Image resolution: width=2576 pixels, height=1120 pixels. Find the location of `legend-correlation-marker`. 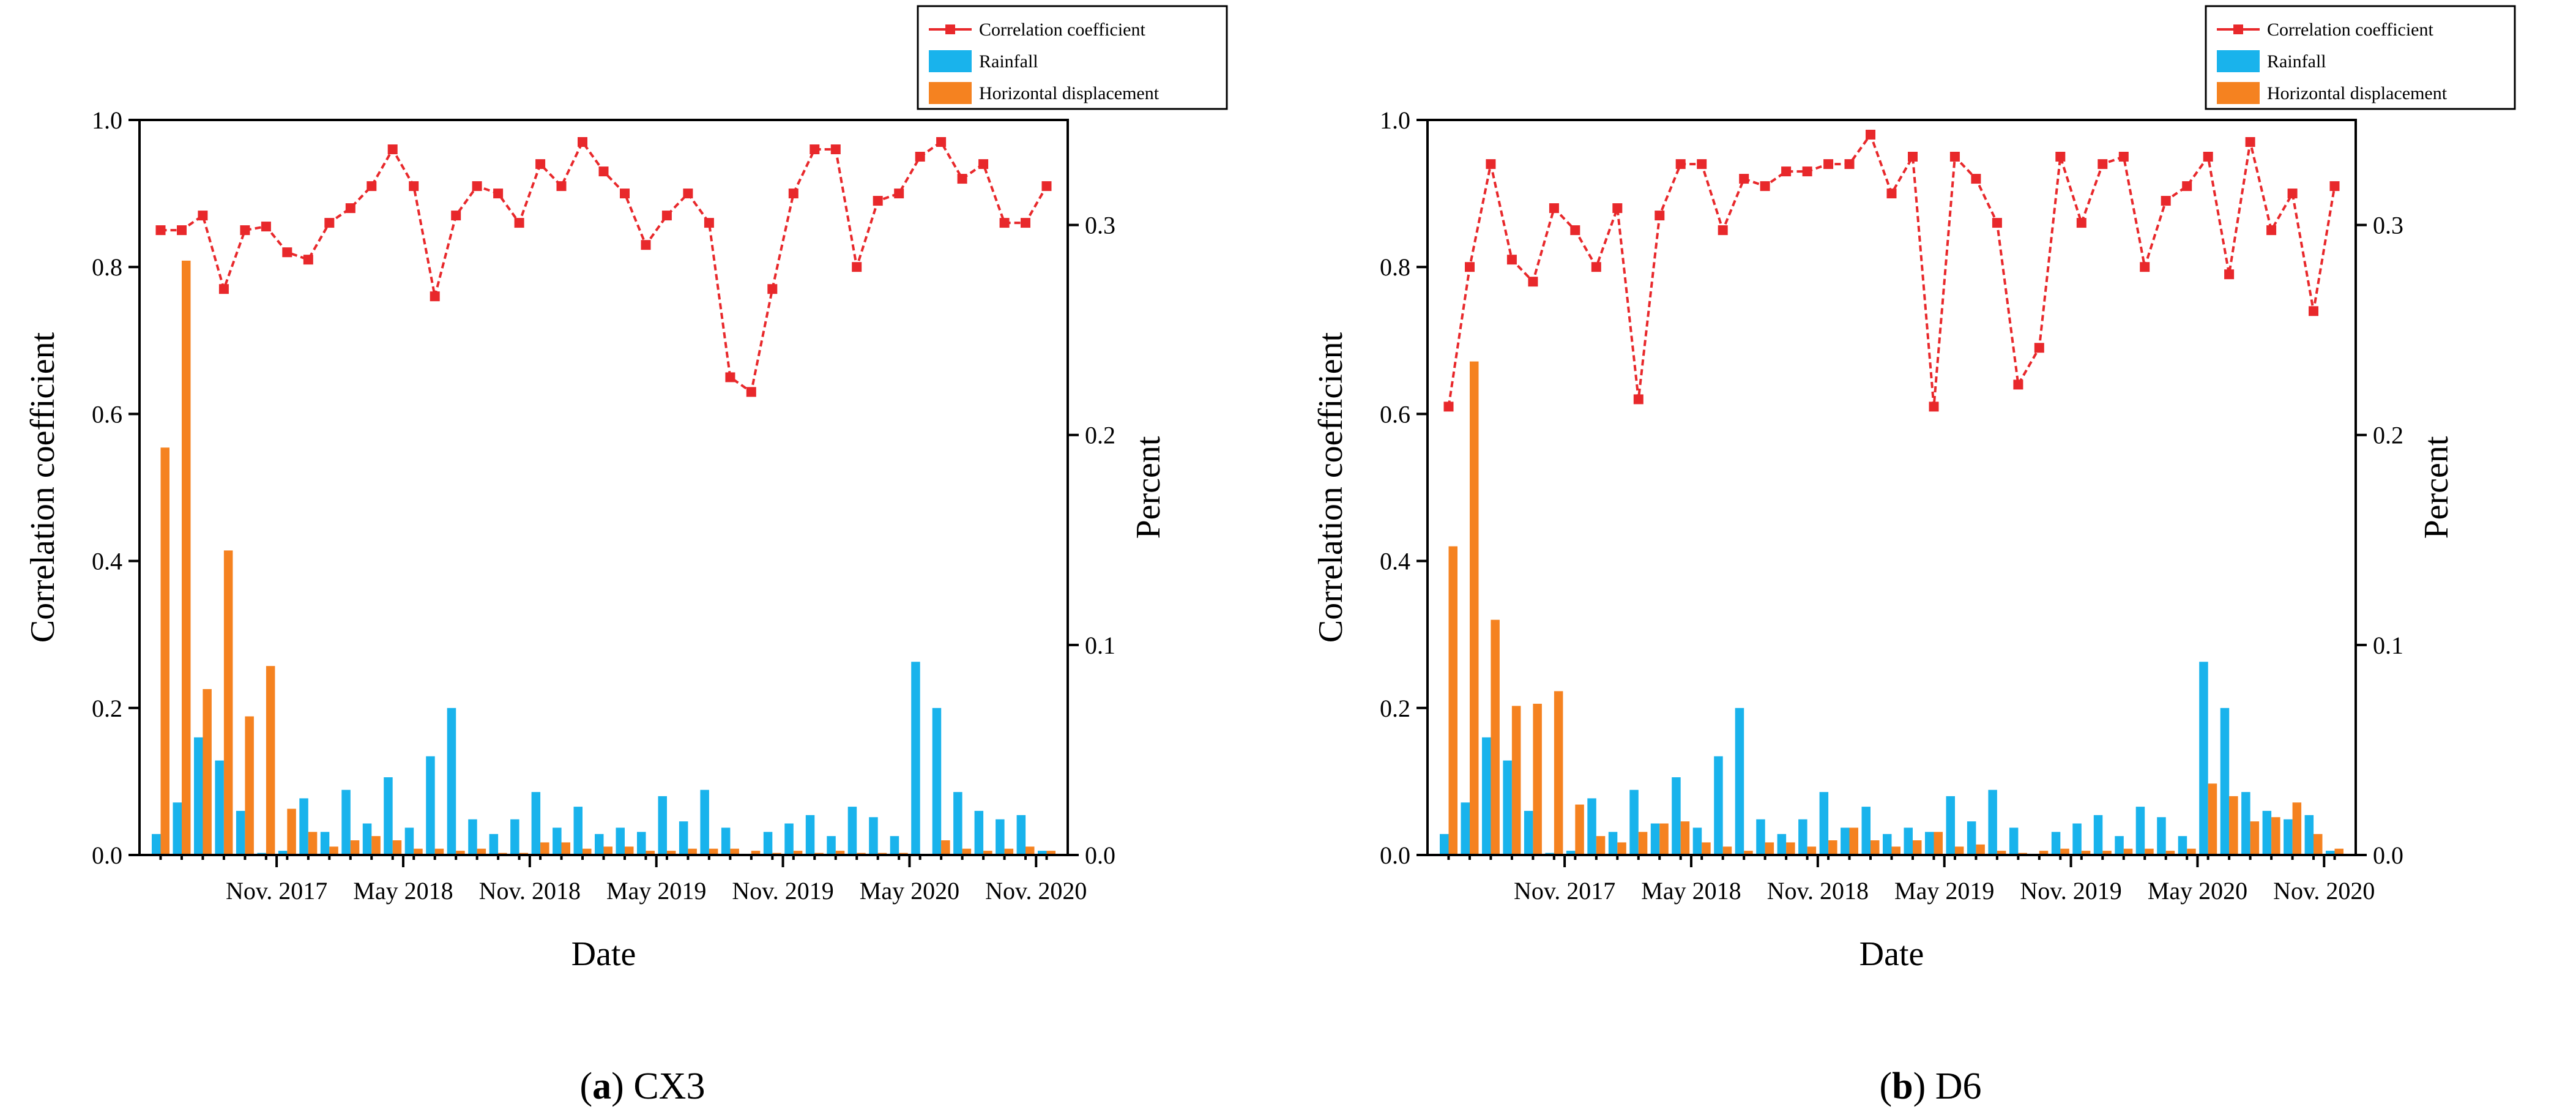

legend-correlation-marker is located at coordinates (2238, 29).